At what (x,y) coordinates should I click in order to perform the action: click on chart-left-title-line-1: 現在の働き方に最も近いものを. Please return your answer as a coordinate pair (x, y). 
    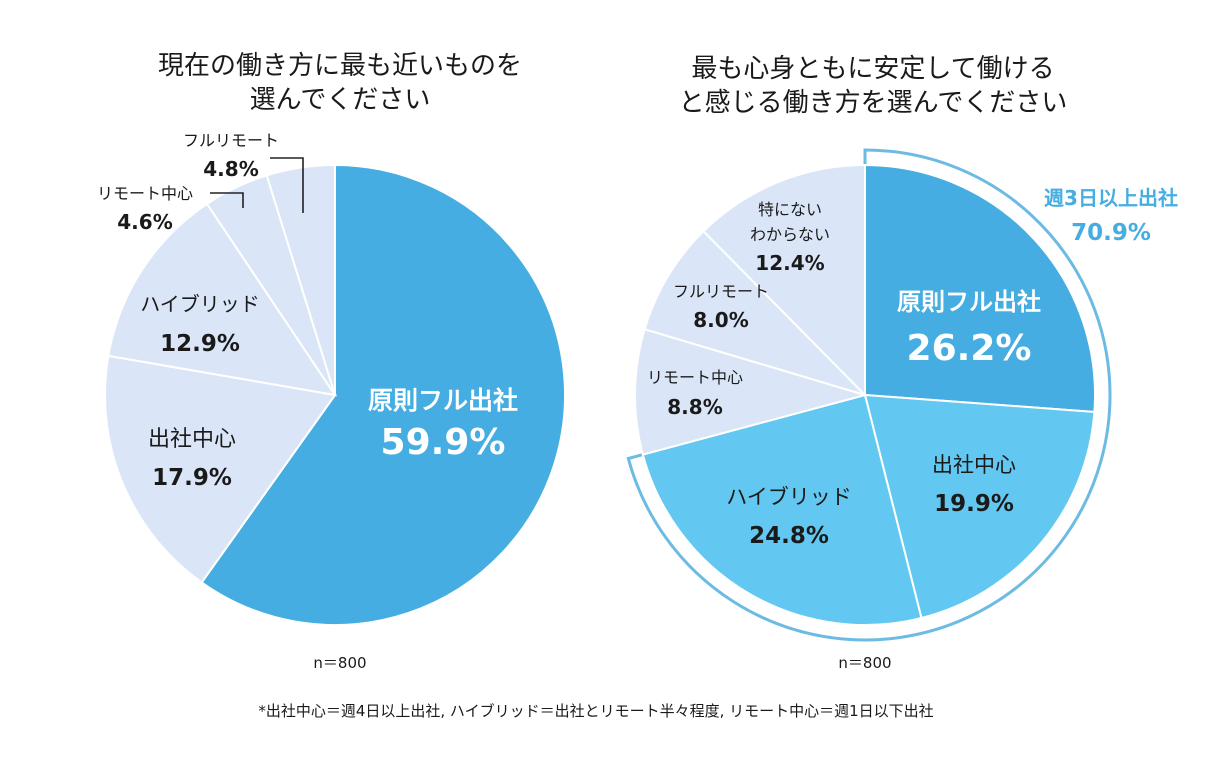
    Looking at the image, I should click on (340, 66).